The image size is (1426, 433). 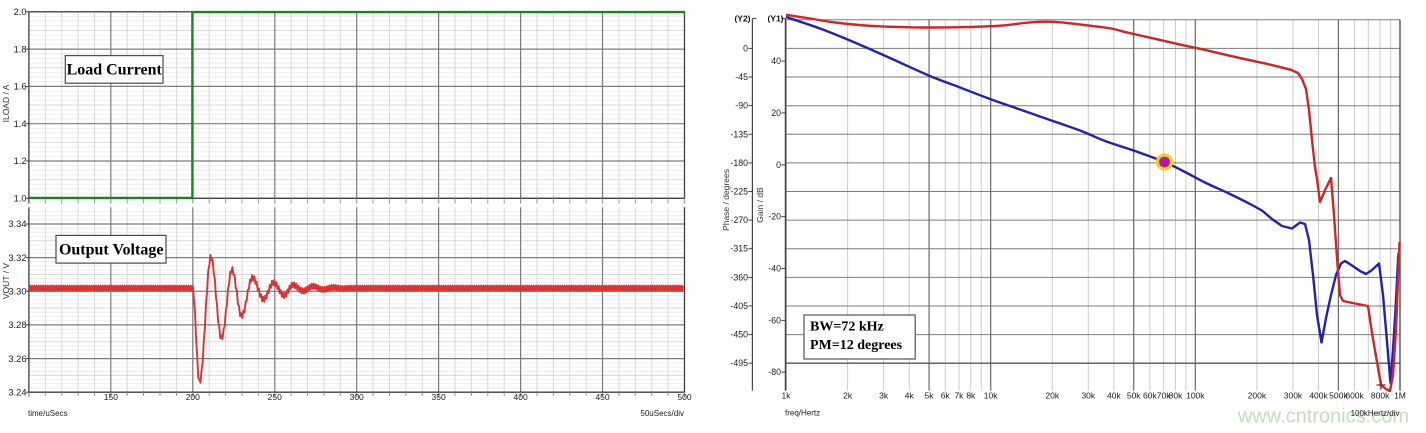 I want to click on svg-text: 2.0, so click(x=20, y=12).